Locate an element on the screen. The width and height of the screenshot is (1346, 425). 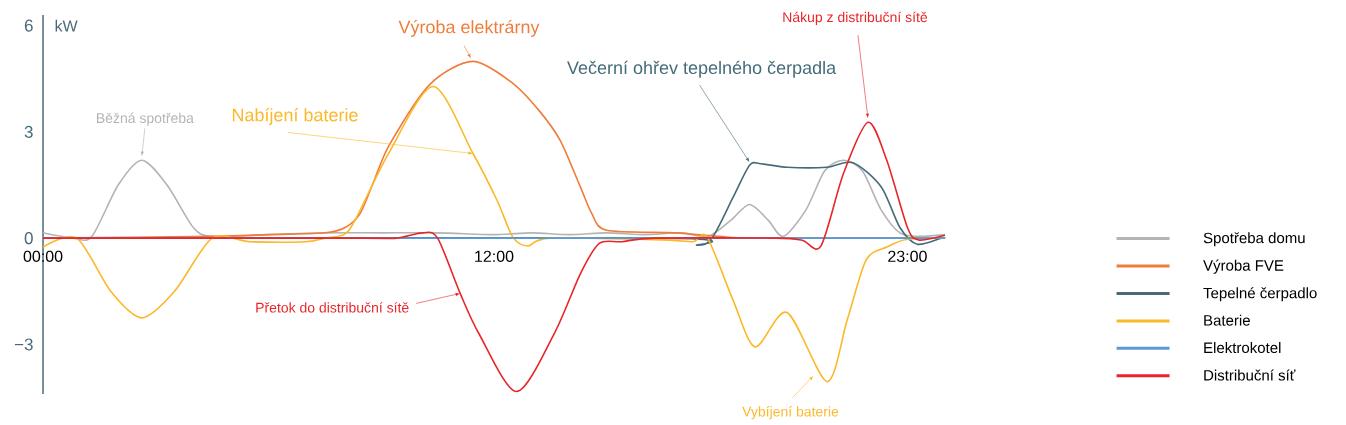
legend-label: Tepelné čerpadlo is located at coordinates (1260, 294).